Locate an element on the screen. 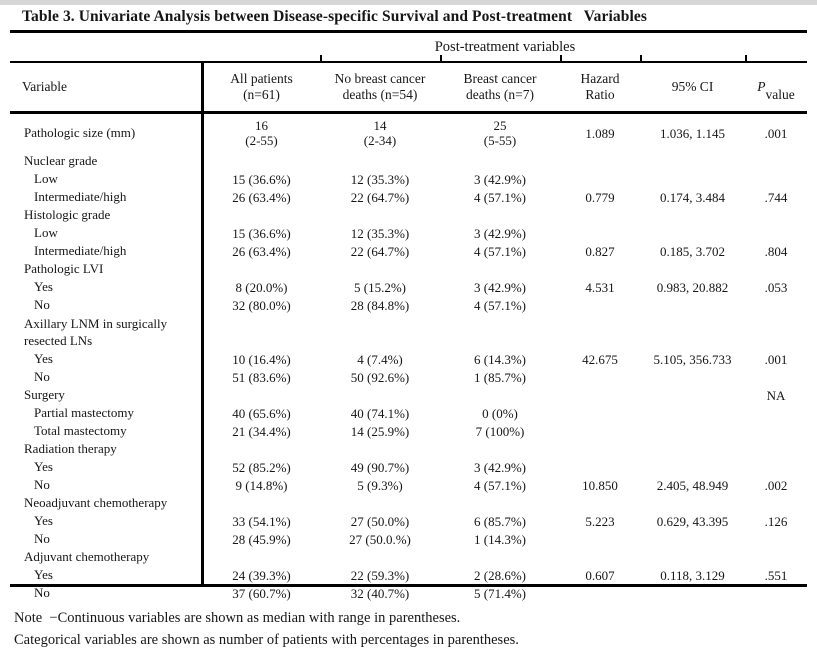  title-rule is located at coordinates (408, 31).